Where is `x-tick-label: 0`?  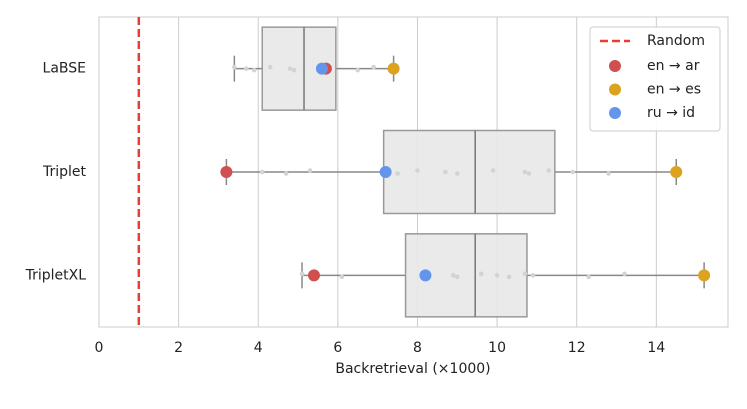 x-tick-label: 0 is located at coordinates (99, 348).